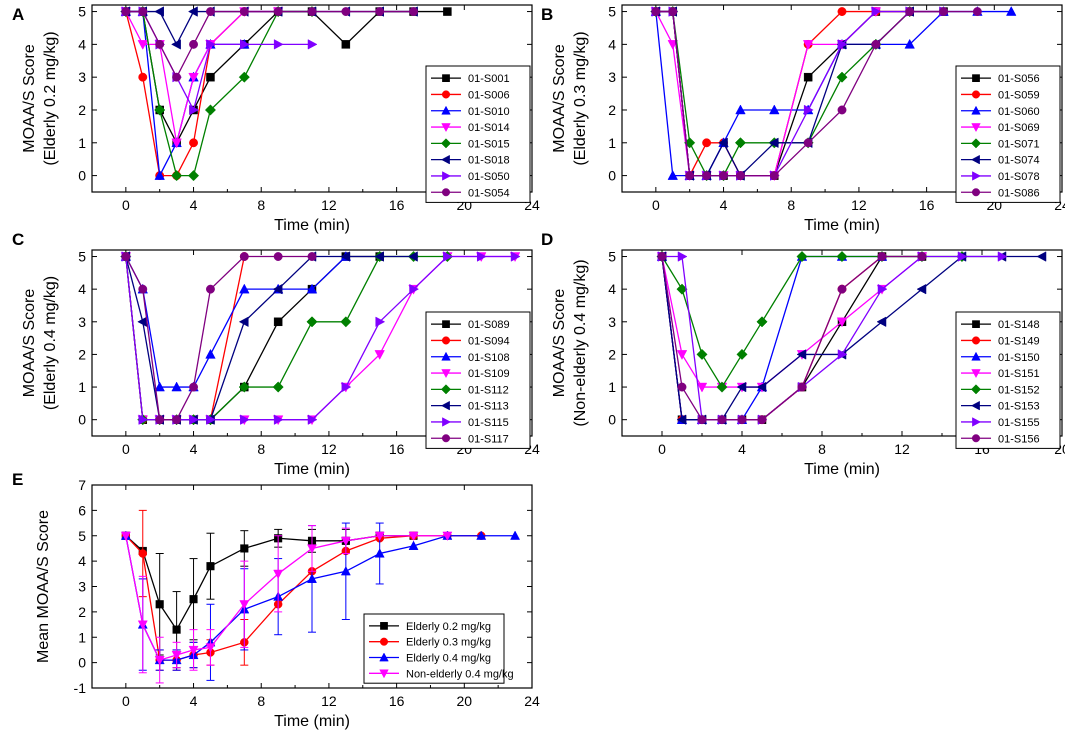 This screenshot has height=740, width=1065. I want to click on legend-label: 01-S149, so click(1019, 341).